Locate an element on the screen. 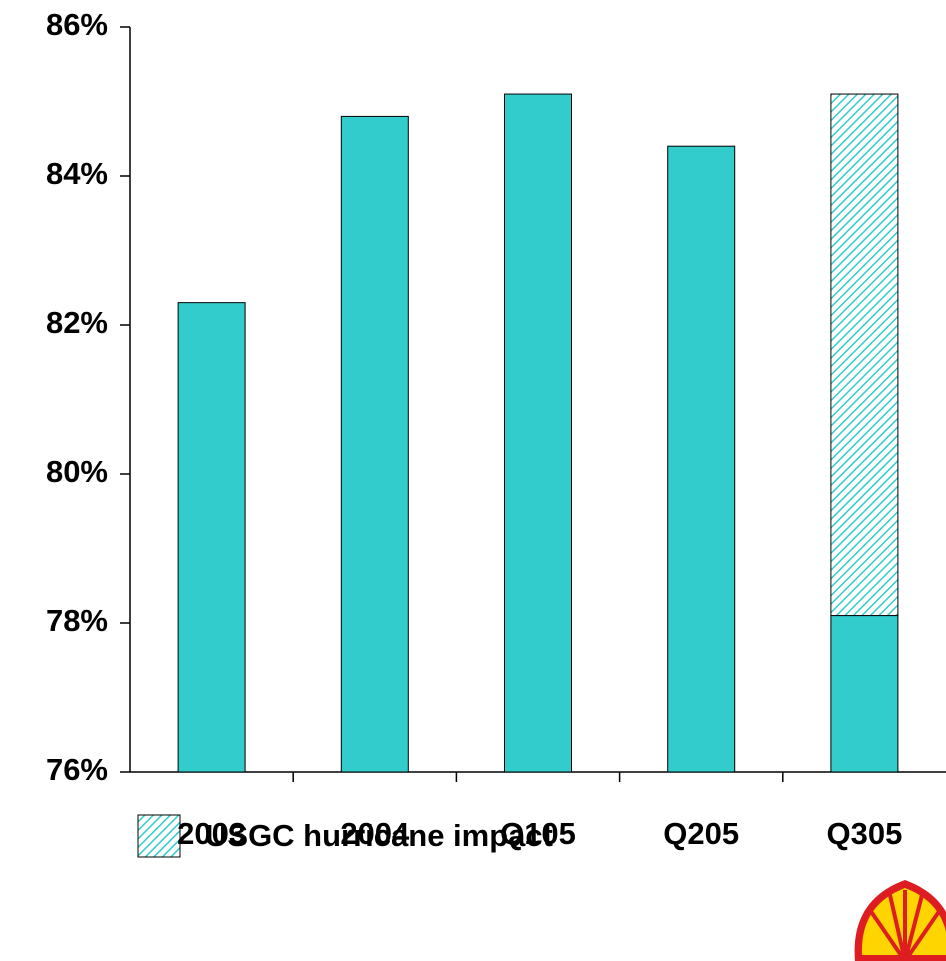  x-tick-label: 2004 is located at coordinates (375, 833).